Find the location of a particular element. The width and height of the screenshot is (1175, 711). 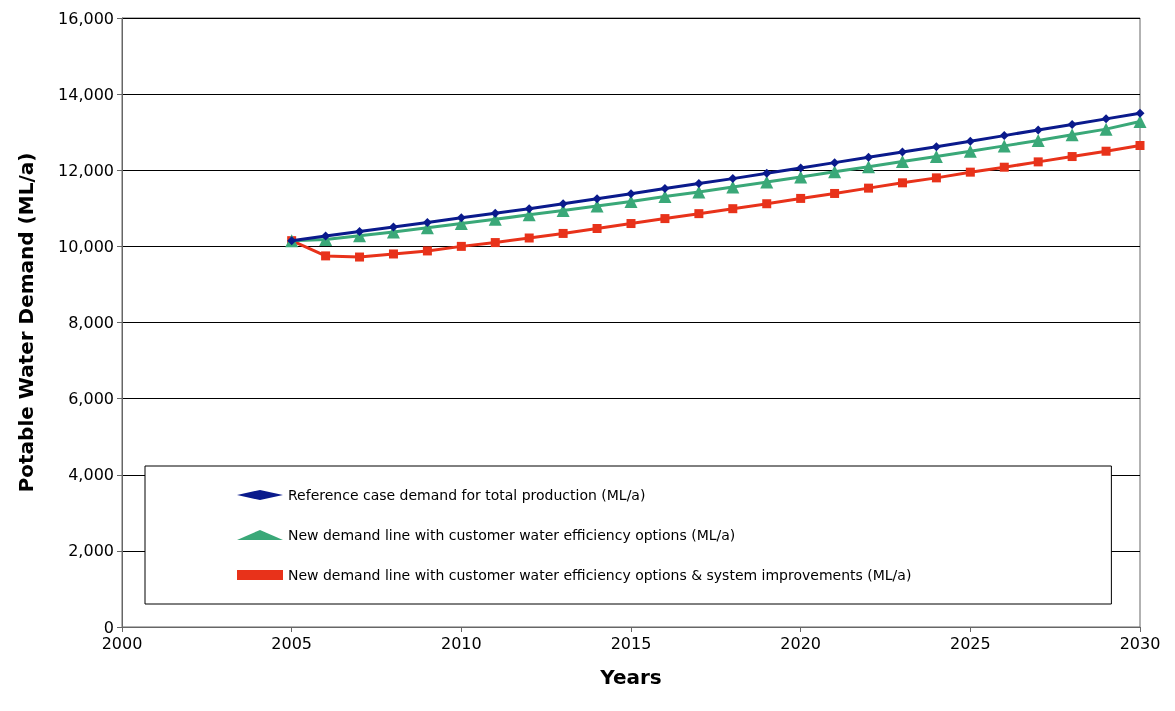

legend-label: Reference case demand for total production (ML/a) is located at coordinates (467, 495).